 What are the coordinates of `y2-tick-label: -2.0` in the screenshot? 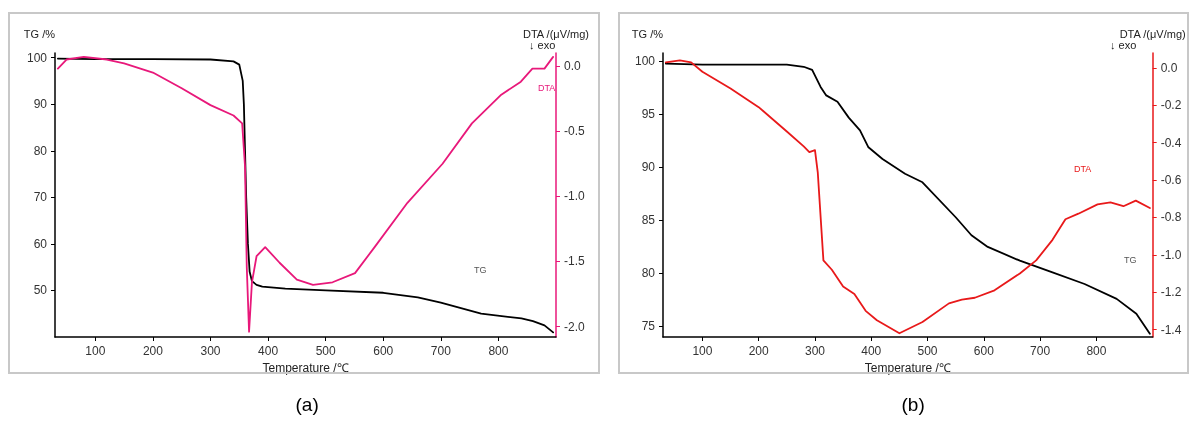 It's located at (574, 326).